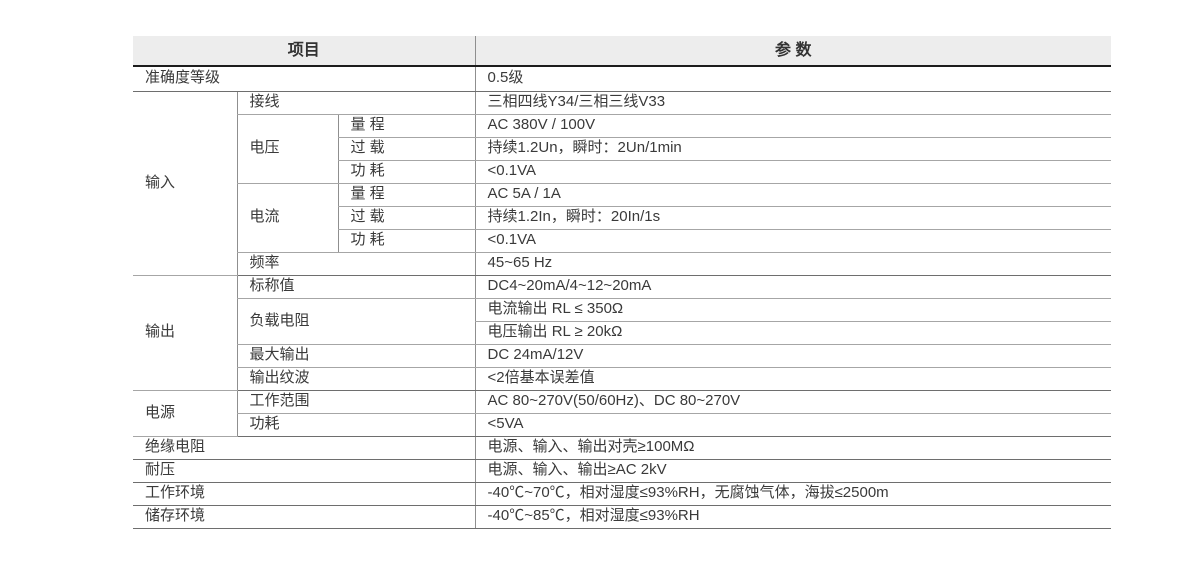 This screenshot has width=1200, height=567. I want to click on row-withstand-voltage: 耐压 电源、输入、输出≥AC 2kV, so click(622, 471).